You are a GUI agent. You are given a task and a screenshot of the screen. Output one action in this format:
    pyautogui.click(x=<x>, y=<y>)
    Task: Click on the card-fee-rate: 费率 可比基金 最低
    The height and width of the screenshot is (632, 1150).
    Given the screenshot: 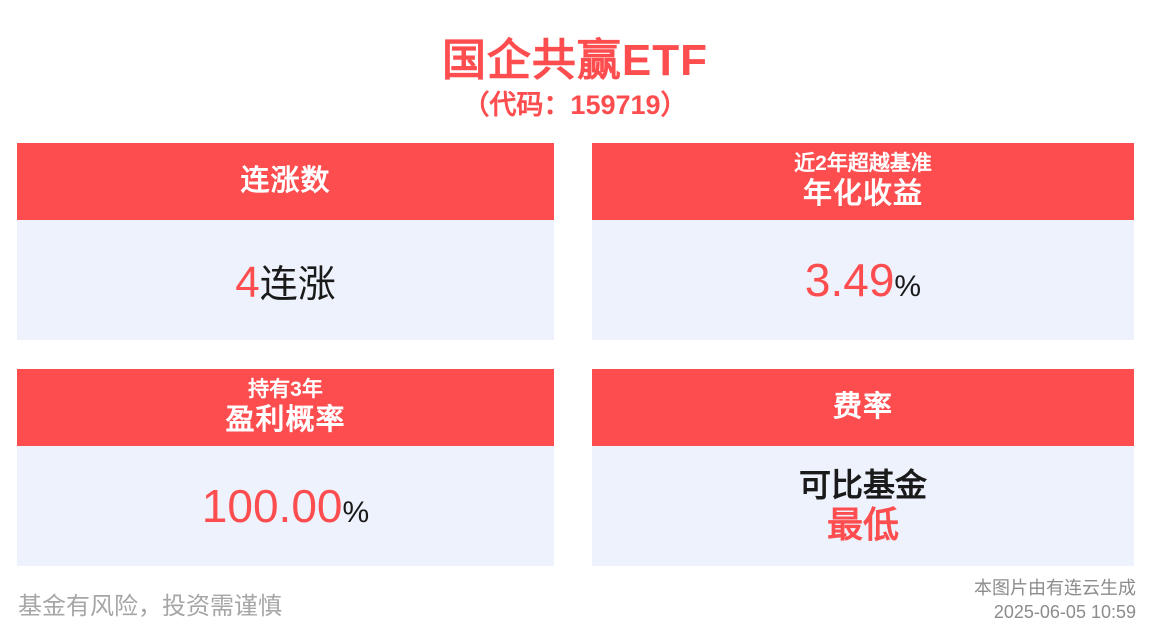 What is the action you would take?
    pyautogui.click(x=863, y=467)
    